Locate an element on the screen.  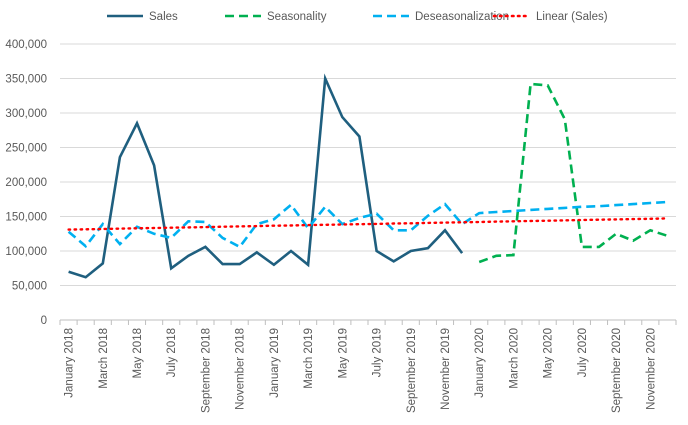
x-tick-label: November 2019 is located at coordinates (446, 369).